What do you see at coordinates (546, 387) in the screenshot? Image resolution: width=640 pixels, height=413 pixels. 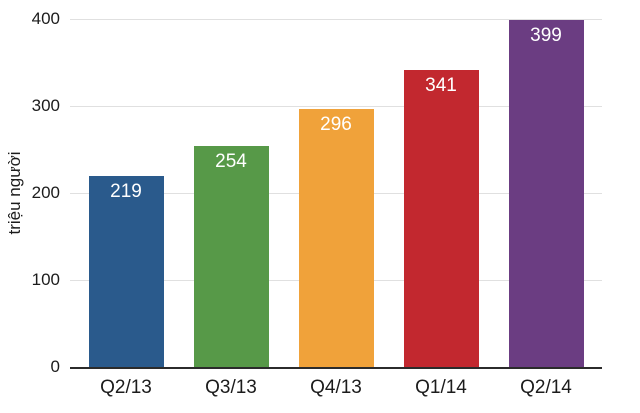 I see `x-tick-label: Q2/14` at bounding box center [546, 387].